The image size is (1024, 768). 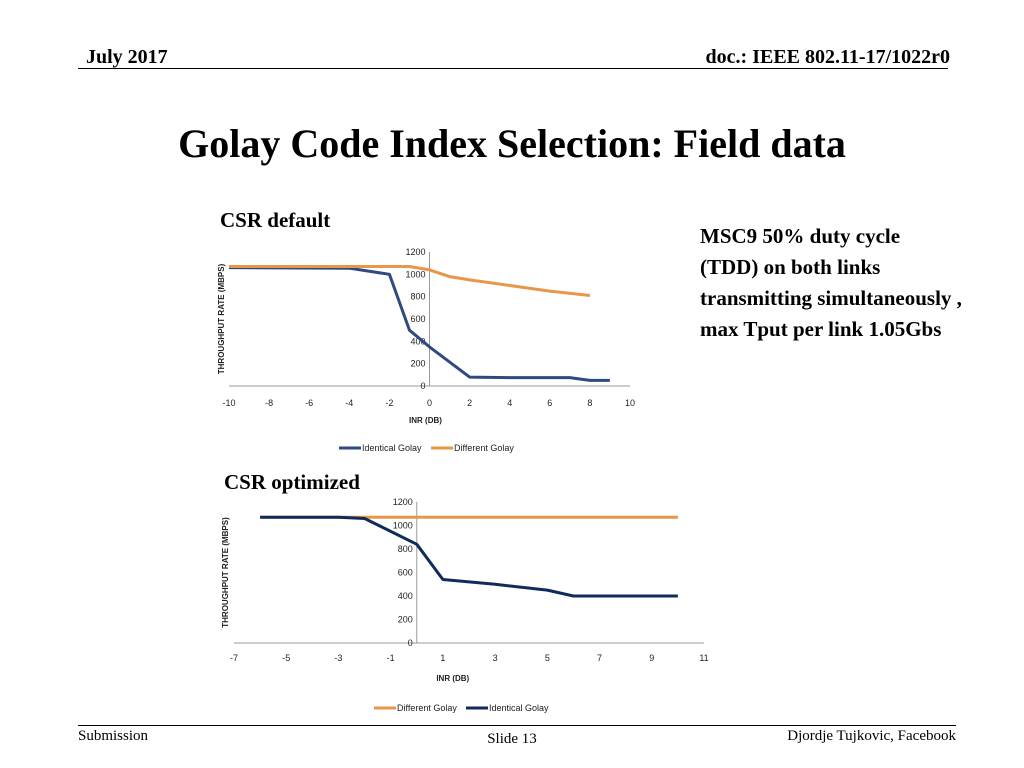 I want to click on footer-author: Djordje Tujkovic, Facebook, so click(x=871, y=736).